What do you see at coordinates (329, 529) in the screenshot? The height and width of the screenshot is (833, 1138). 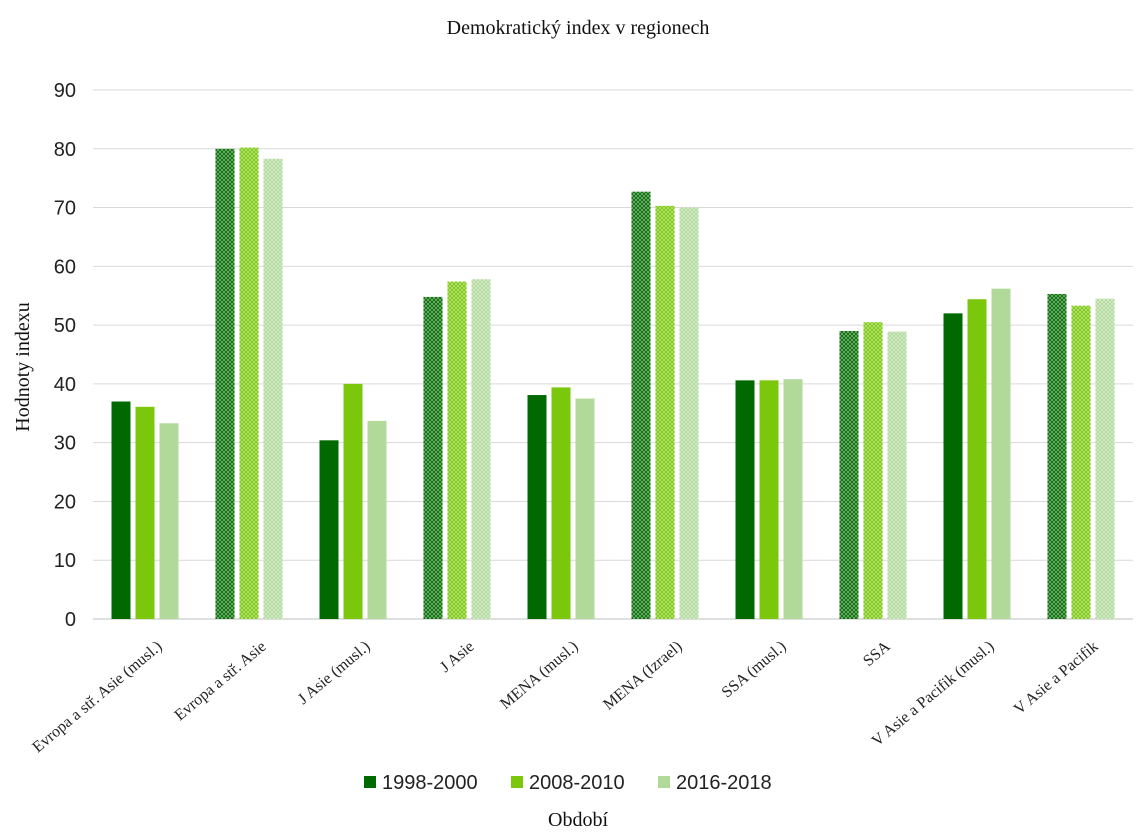 I see `bar-j-asie-musl-1998-2000` at bounding box center [329, 529].